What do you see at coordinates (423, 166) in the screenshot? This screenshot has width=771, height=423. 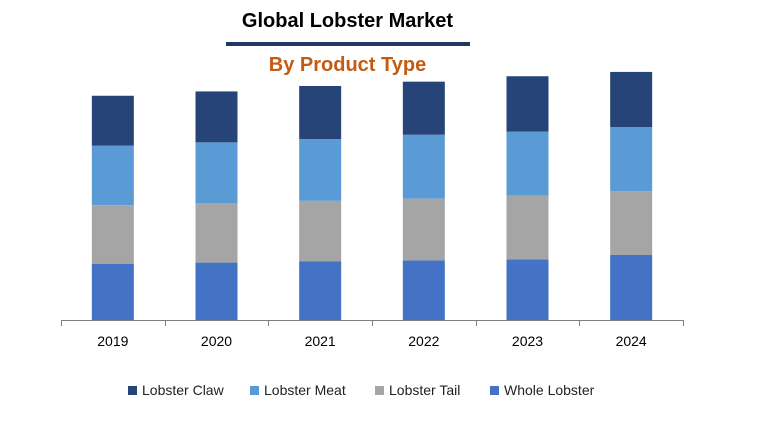 I see `bar-2022-lobster-meat` at bounding box center [423, 166].